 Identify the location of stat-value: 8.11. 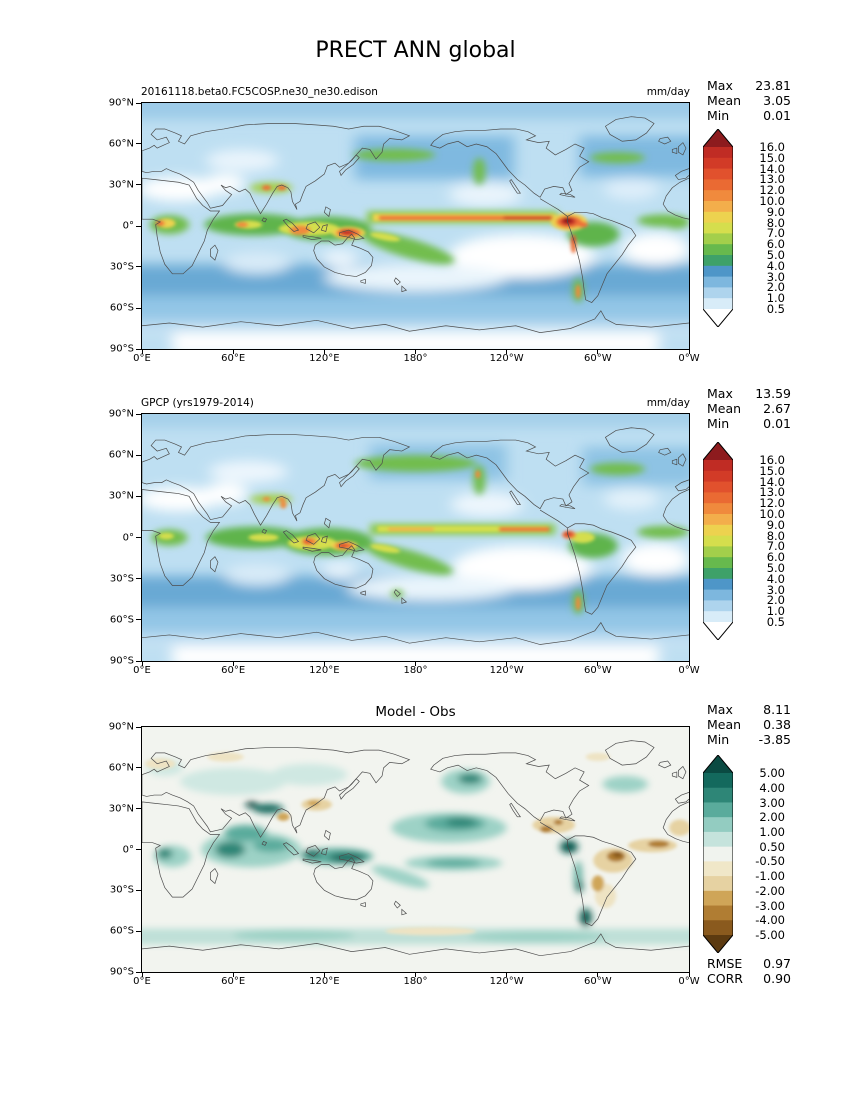
(777, 709).